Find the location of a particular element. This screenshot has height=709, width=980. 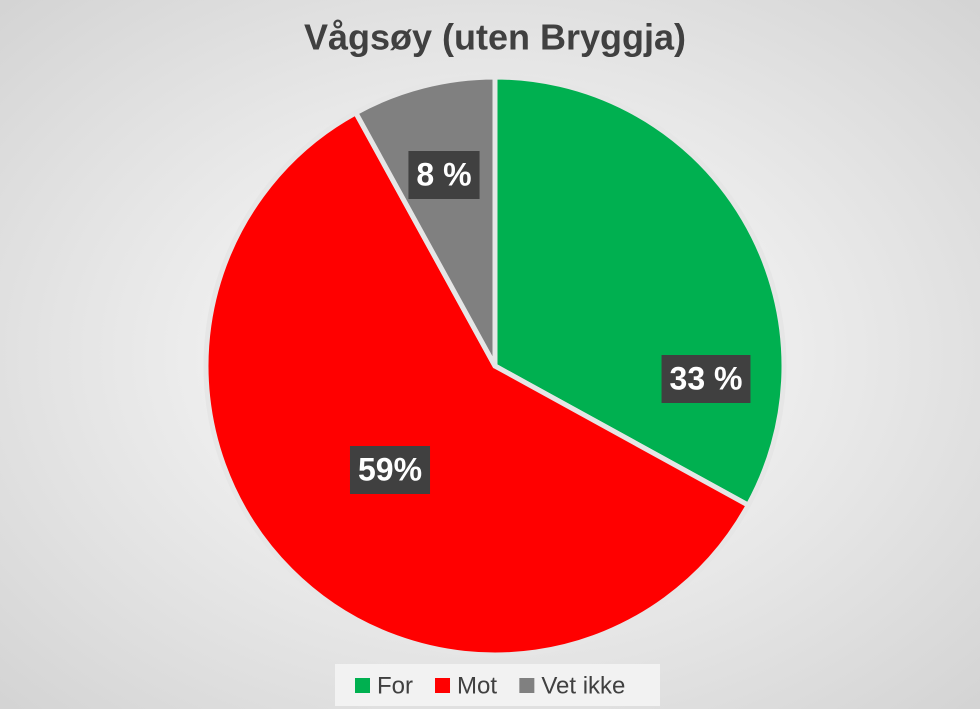

data-label-text: 33 % is located at coordinates (706, 378).